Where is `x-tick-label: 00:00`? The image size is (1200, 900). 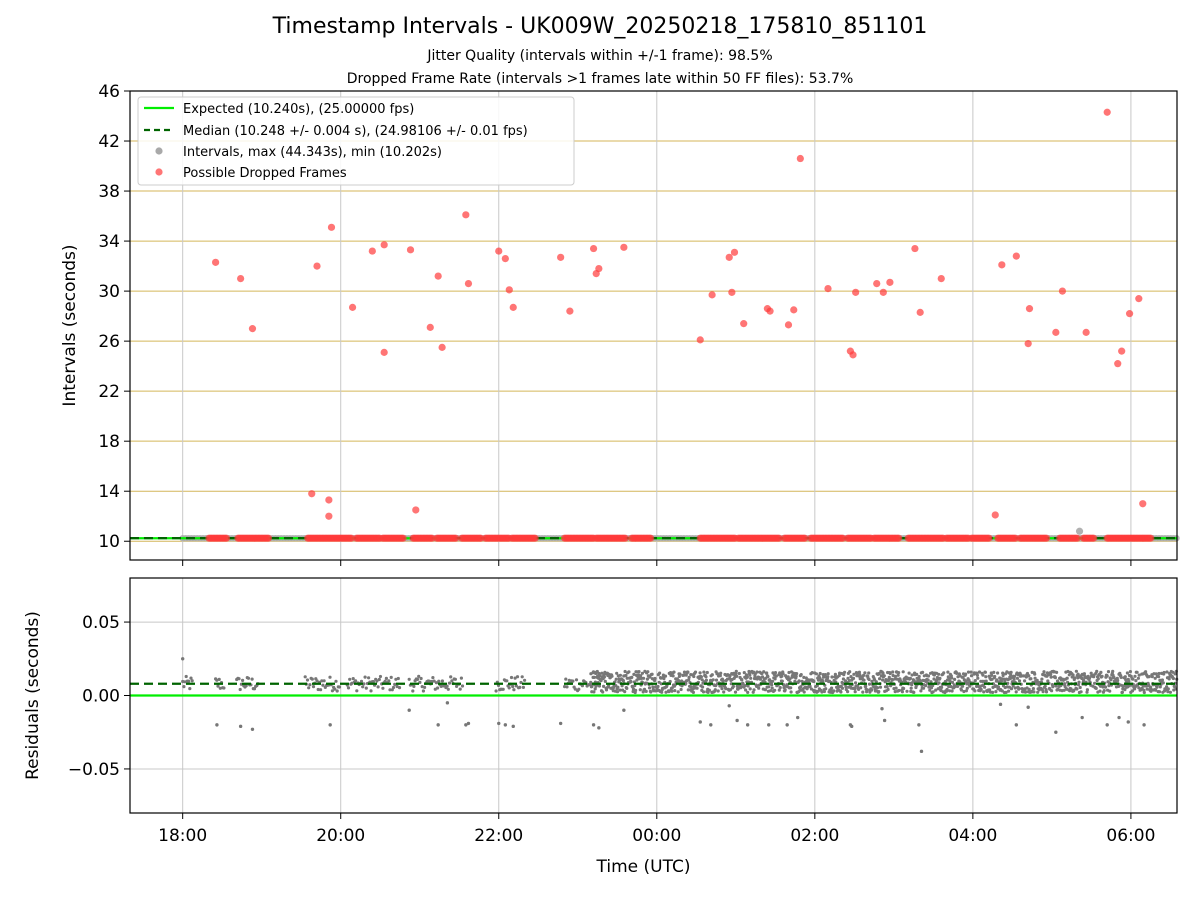
x-tick-label: 00:00 is located at coordinates (656, 836).